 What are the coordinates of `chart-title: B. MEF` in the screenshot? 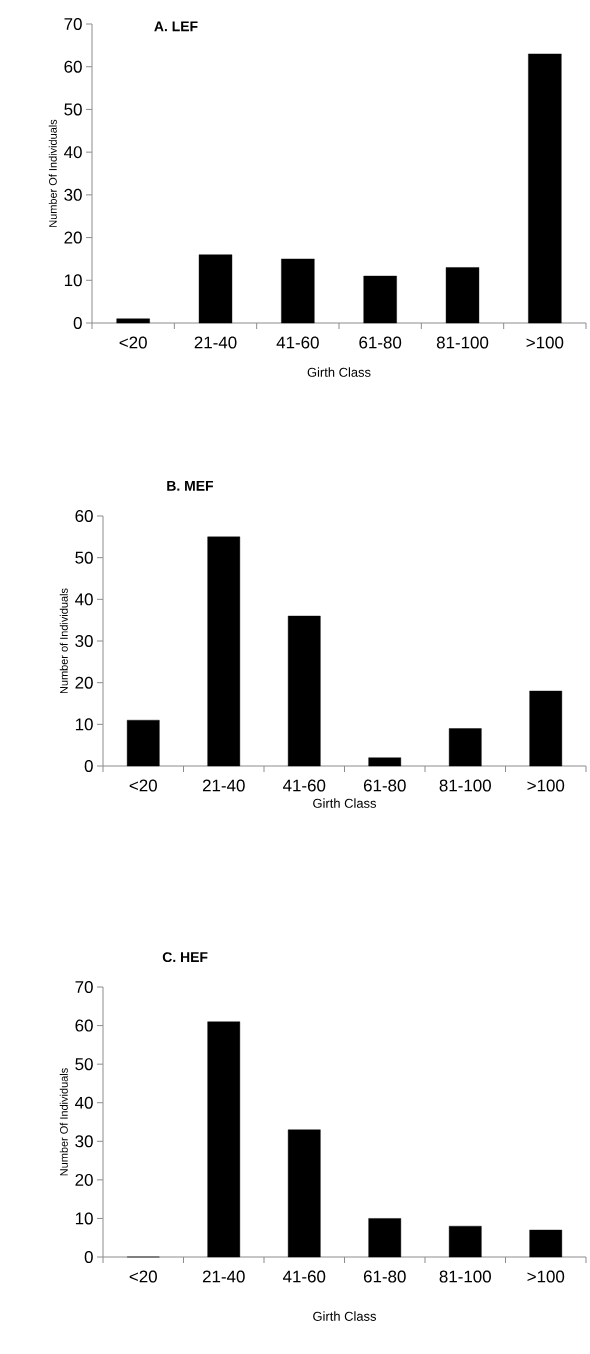 It's located at (190, 486).